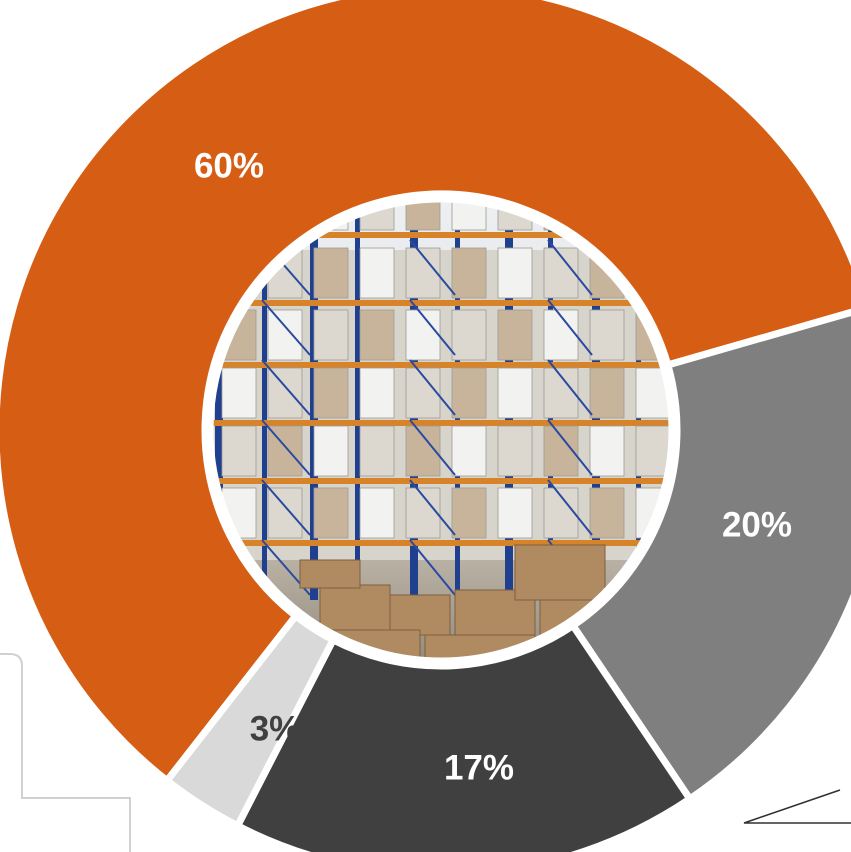 Image resolution: width=851 pixels, height=852 pixels. I want to click on slice-label-60: 60%, so click(229, 166).